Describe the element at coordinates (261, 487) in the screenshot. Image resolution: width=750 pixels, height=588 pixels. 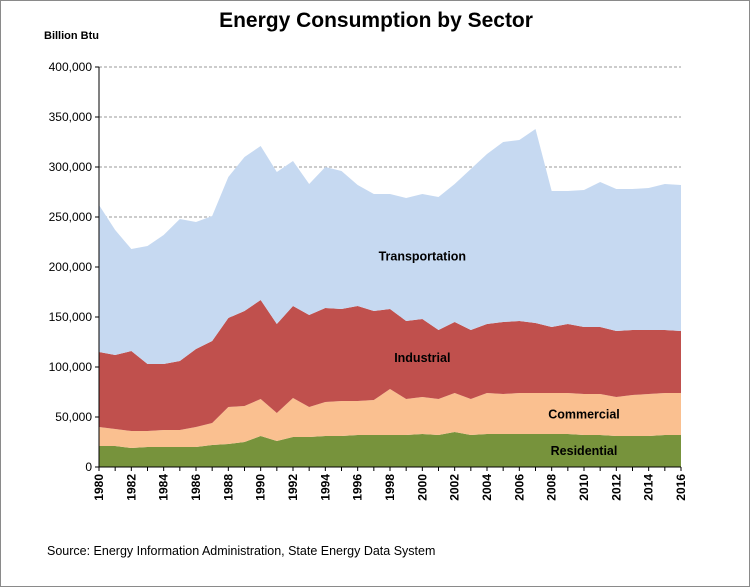
I see `x-tick-label: 1990` at that location.